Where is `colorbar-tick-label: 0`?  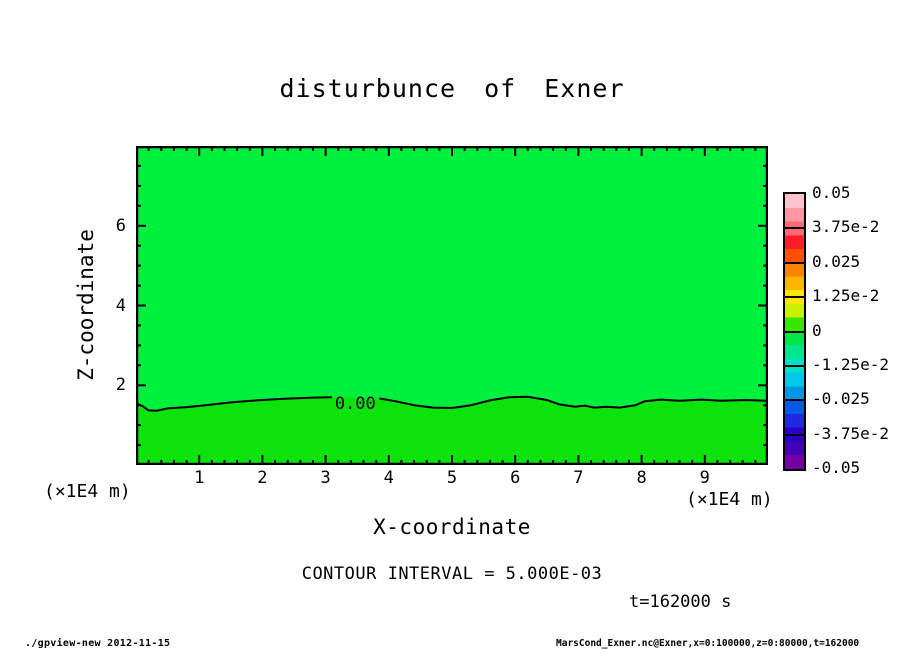 colorbar-tick-label: 0 is located at coordinates (817, 330).